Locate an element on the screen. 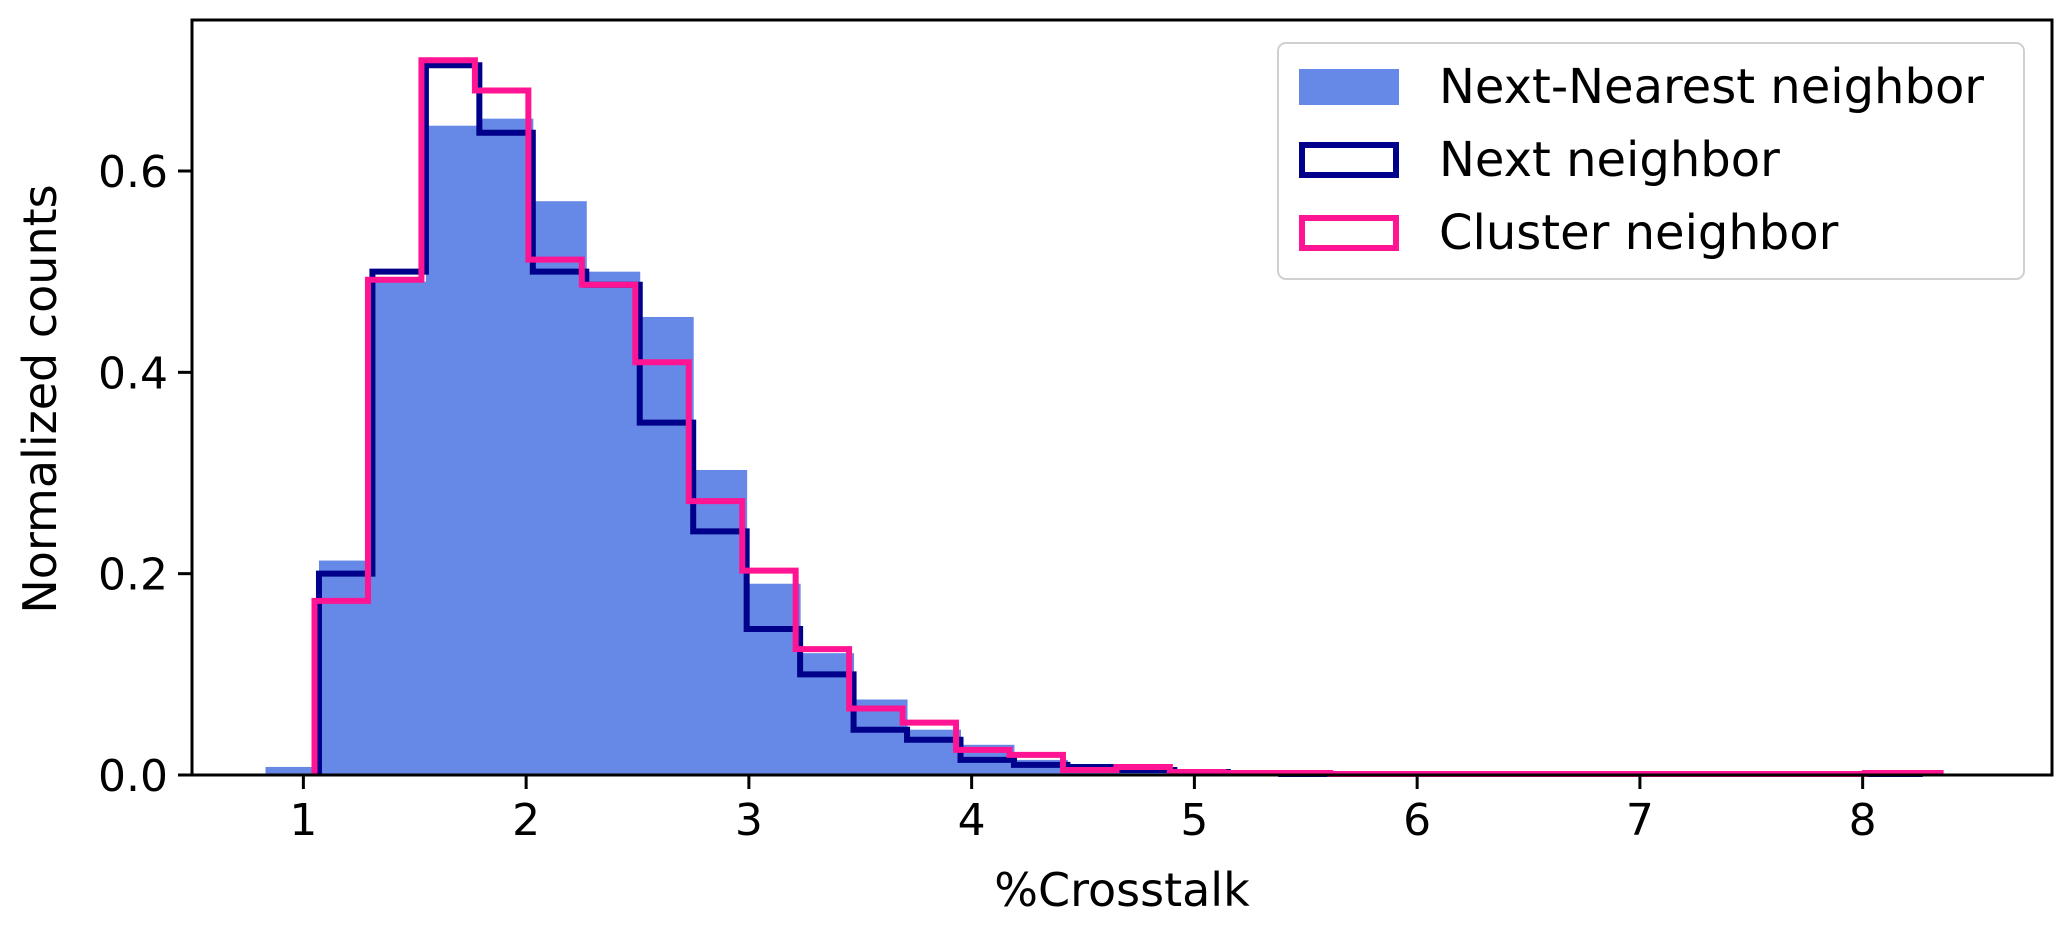 The height and width of the screenshot is (935, 2071). x-tick-label: 3 is located at coordinates (749, 820).